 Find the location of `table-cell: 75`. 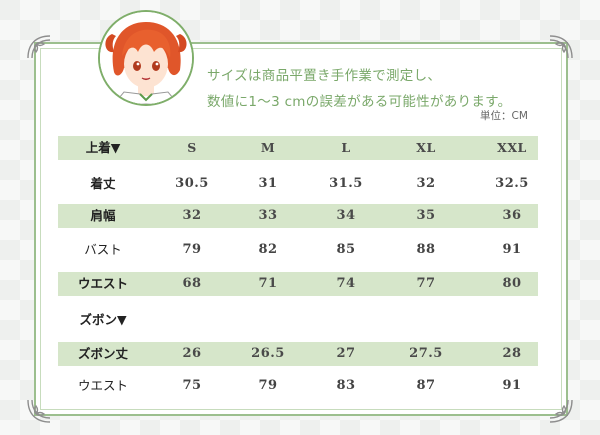

table-cell: 75 is located at coordinates (192, 385).